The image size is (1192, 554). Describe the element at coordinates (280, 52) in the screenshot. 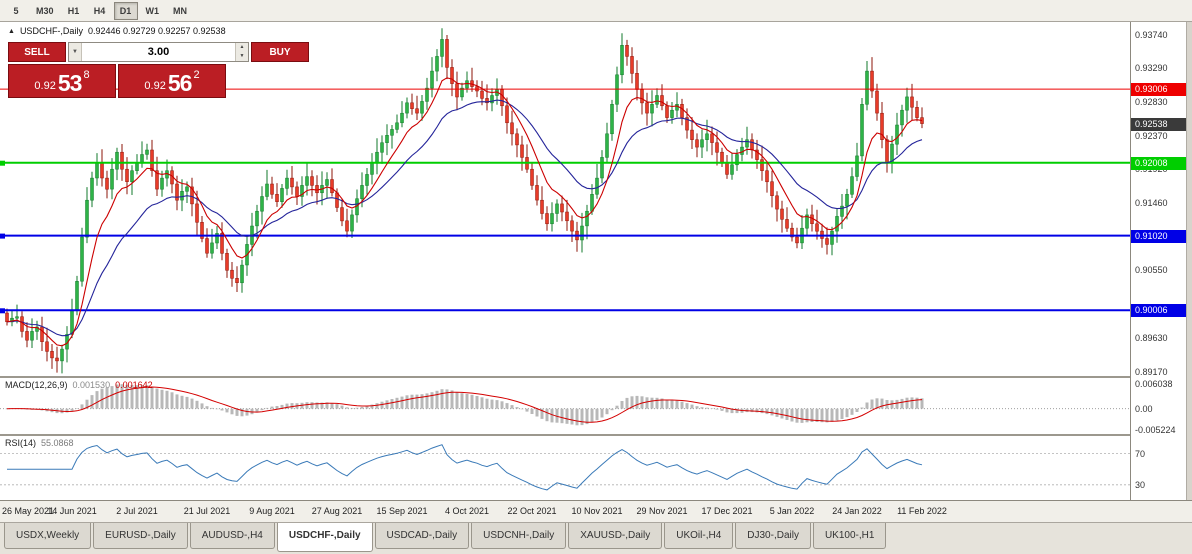

I see `buy-button: BUY` at that location.